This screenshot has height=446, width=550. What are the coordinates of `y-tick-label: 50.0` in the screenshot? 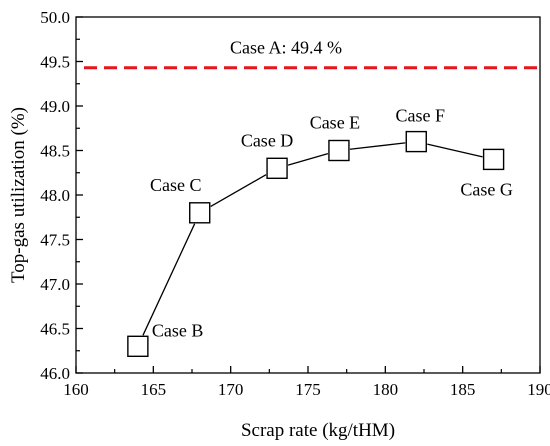 It's located at (55, 17).